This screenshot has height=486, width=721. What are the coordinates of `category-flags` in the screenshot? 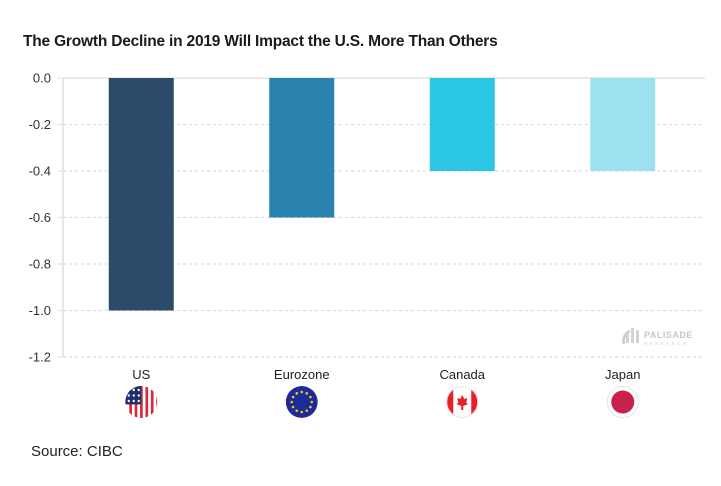 It's located at (382, 402).